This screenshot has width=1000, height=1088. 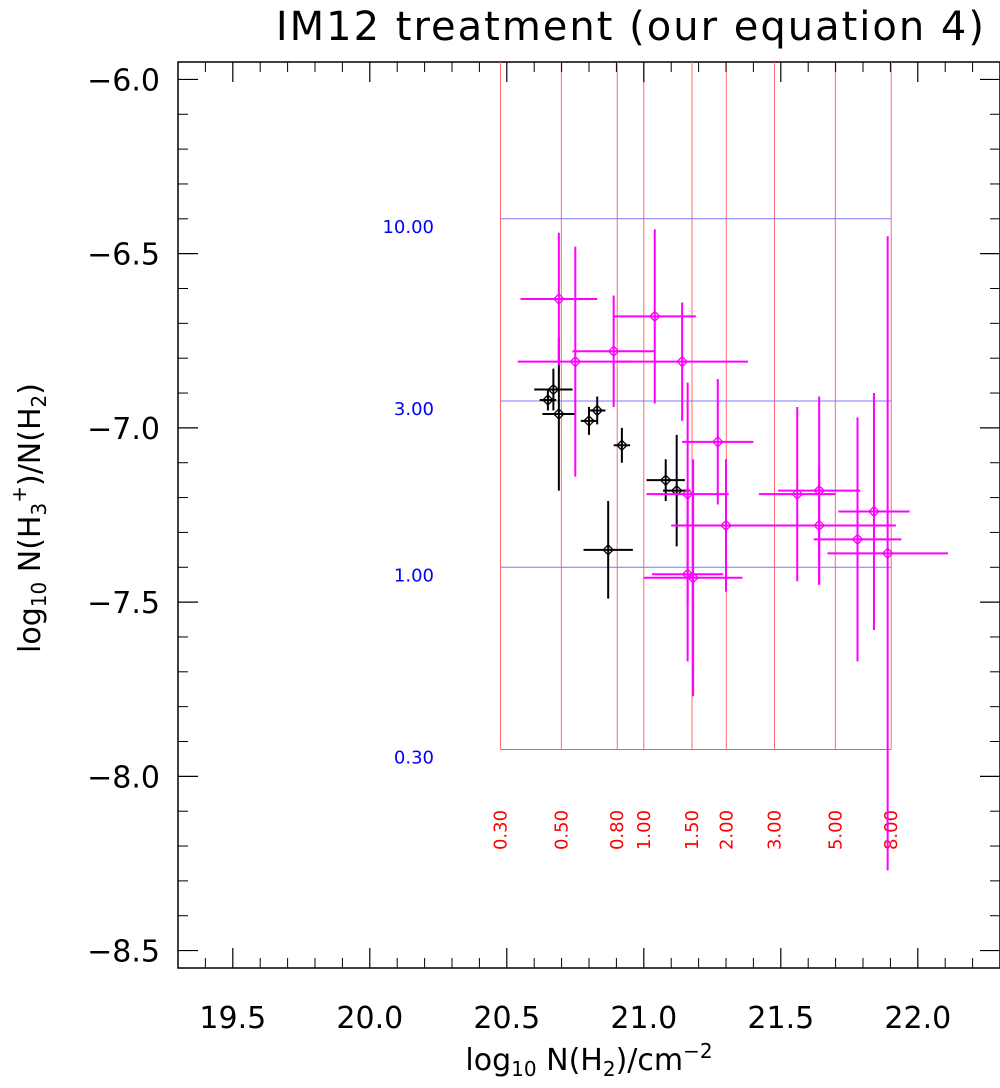 What do you see at coordinates (232, 1018) in the screenshot?
I see `x-tick-label: 19.5` at bounding box center [232, 1018].